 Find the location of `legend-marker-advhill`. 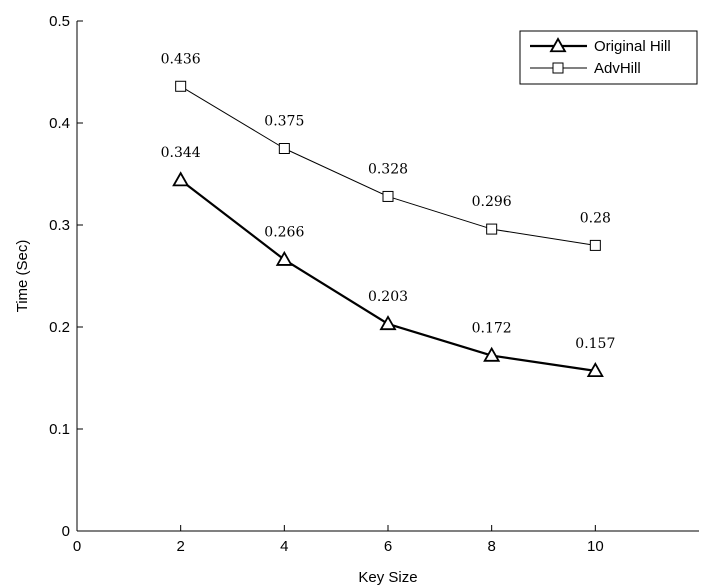

legend-marker-advhill is located at coordinates (558, 68).